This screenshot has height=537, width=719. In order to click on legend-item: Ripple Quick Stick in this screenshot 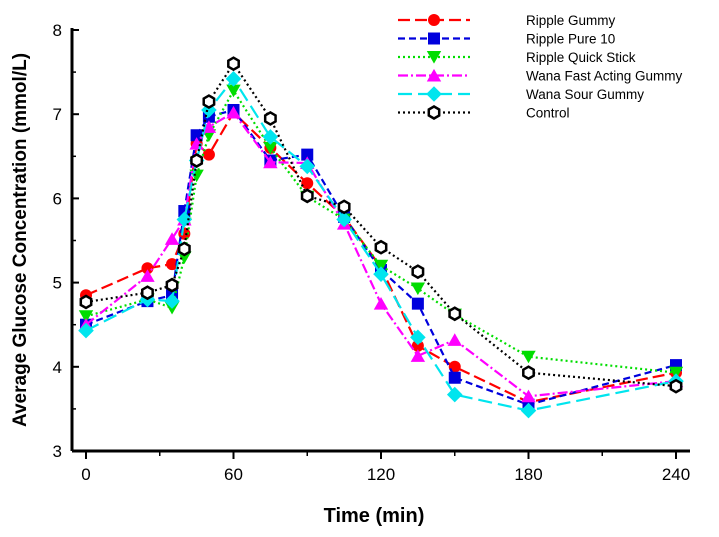, I will do `click(517, 57)`.